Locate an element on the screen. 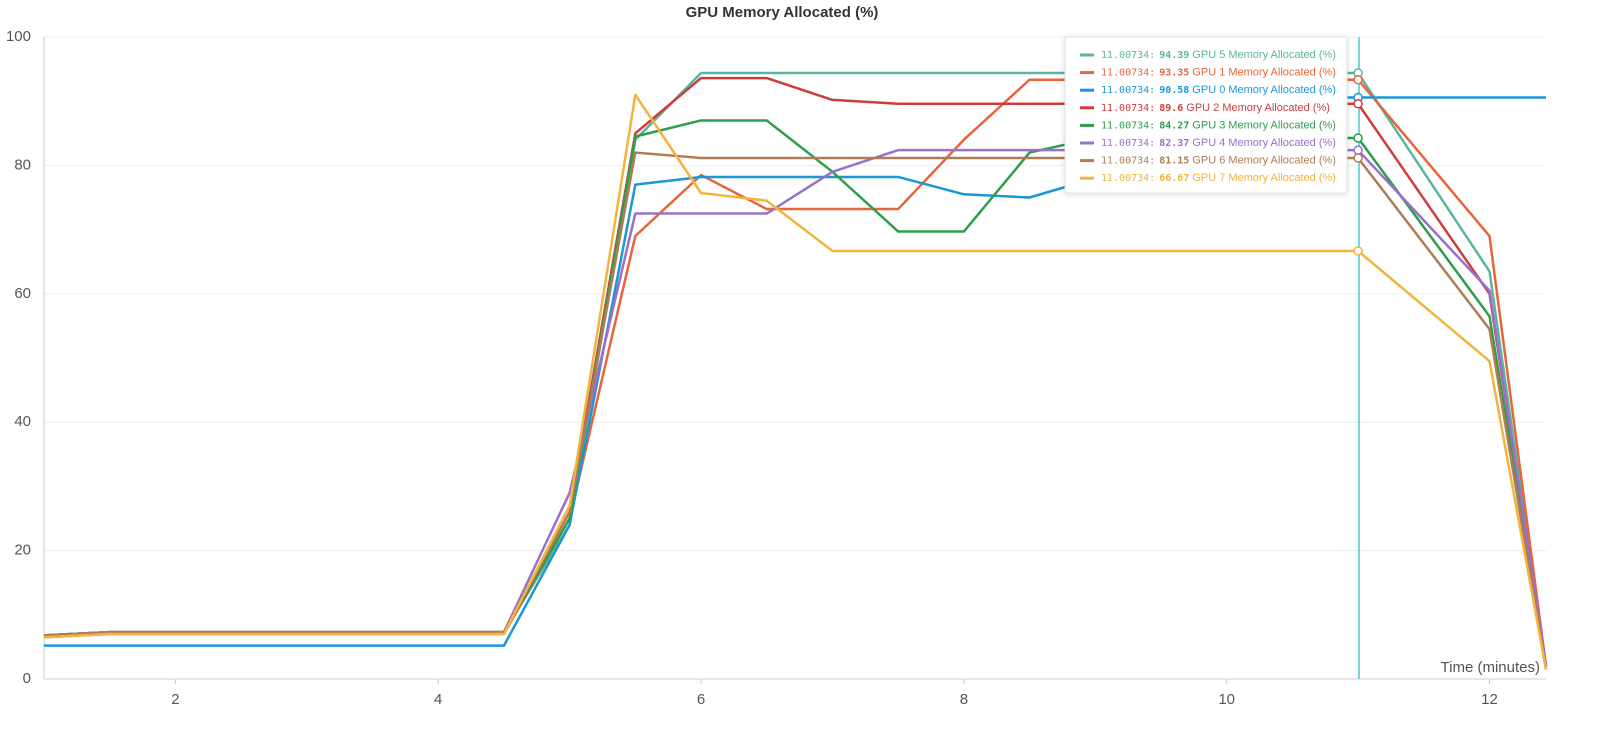 The width and height of the screenshot is (1602, 735). legend-label: GPU 4 Memory Allocated (%) is located at coordinates (1264, 143).